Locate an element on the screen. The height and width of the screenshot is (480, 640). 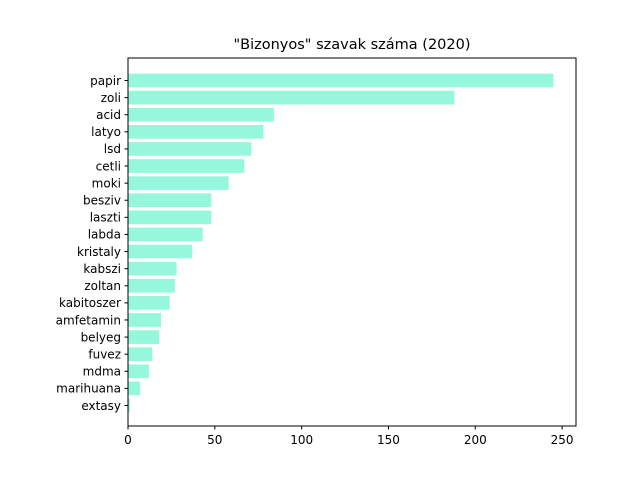
y-tick-label: fuvez is located at coordinates (104, 354).